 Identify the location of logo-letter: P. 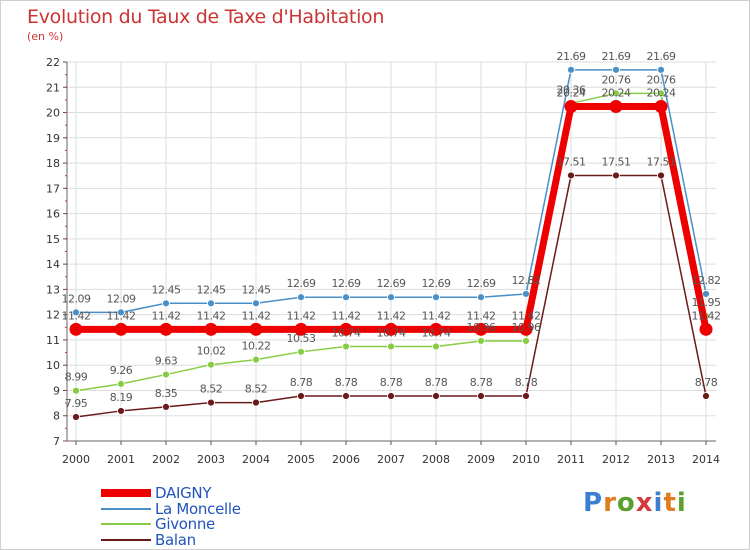
(593, 503).